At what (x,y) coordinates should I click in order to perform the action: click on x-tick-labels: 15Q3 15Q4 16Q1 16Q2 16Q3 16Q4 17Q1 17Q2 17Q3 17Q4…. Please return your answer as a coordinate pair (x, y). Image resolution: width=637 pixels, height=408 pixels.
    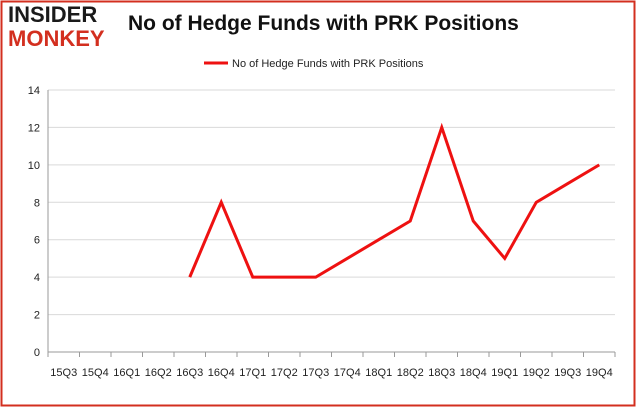
    Looking at the image, I should click on (331, 373).